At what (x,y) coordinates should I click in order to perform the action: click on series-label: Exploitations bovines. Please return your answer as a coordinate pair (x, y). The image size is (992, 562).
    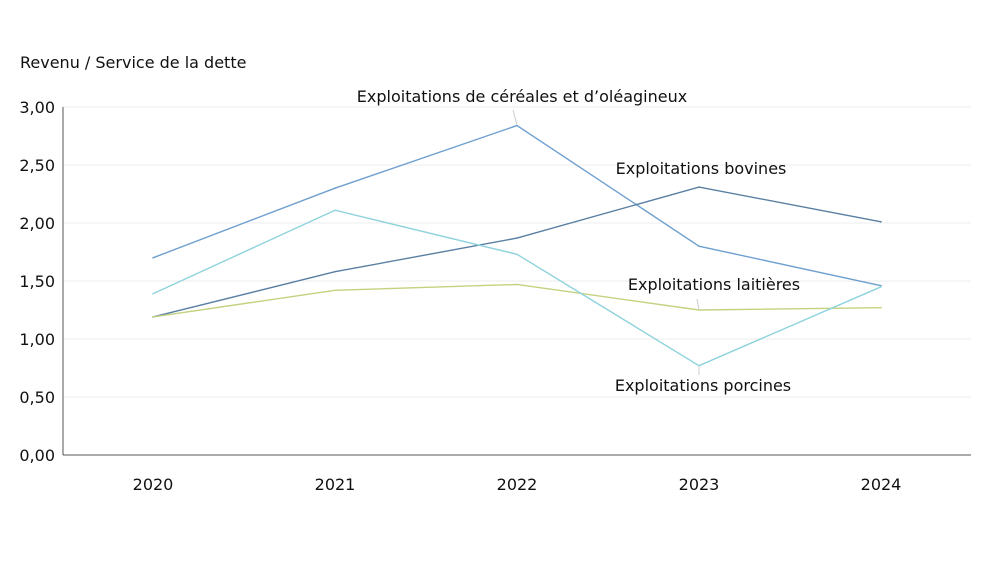
    Looking at the image, I should click on (701, 168).